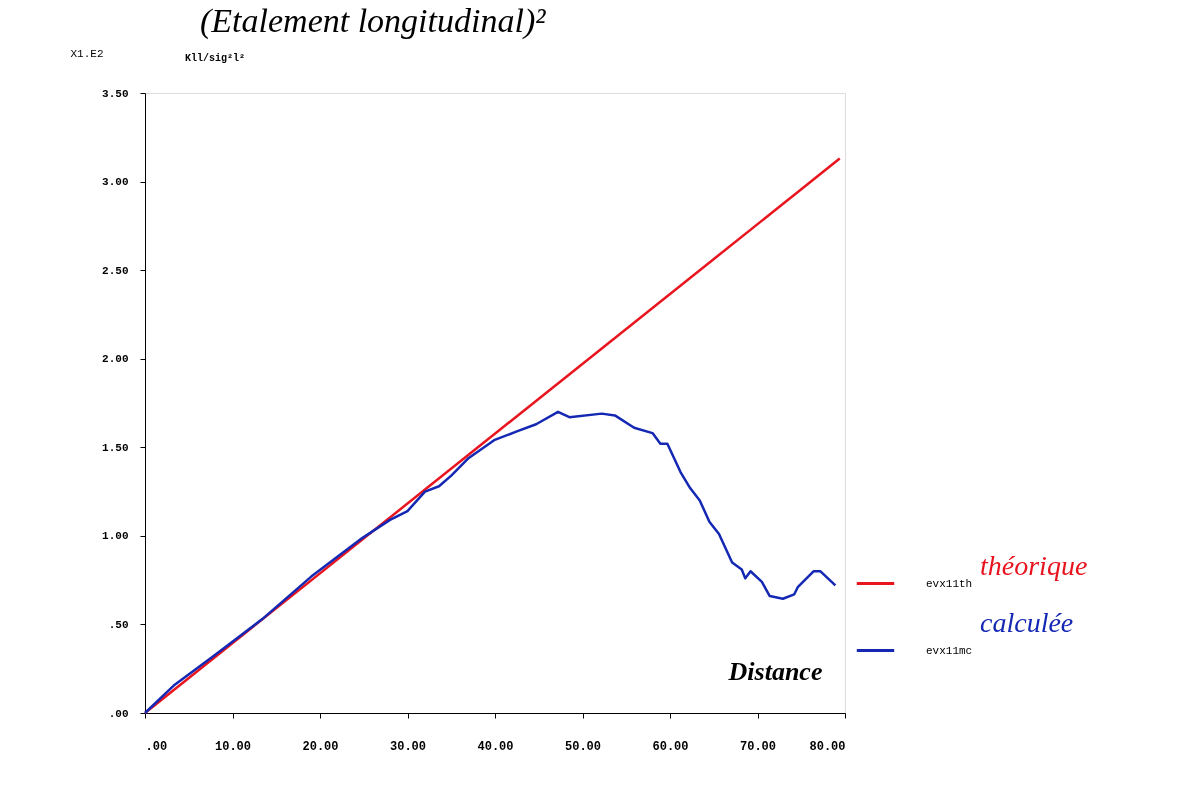 This screenshot has height=810, width=1192. What do you see at coordinates (115, 182) in the screenshot?
I see `y-tick-label: 3.00` at bounding box center [115, 182].